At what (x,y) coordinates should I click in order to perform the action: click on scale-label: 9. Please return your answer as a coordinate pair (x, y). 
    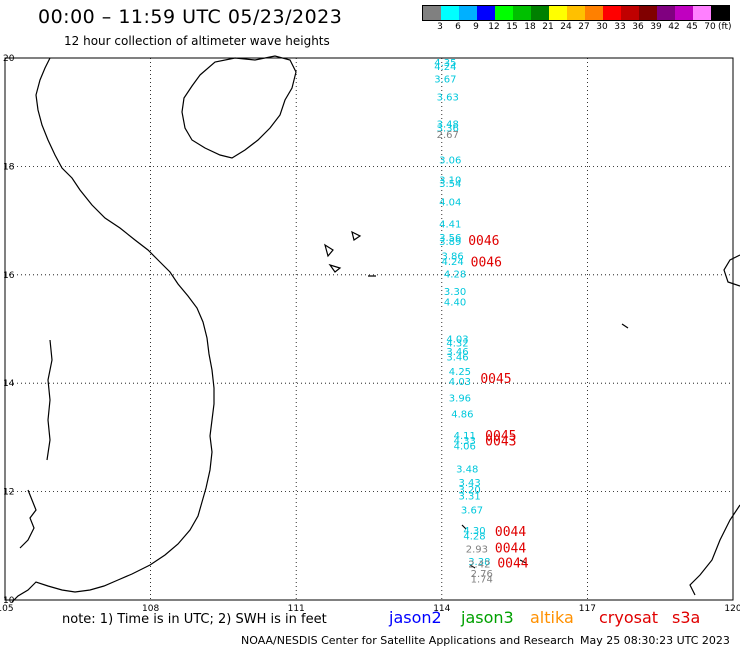
    Looking at the image, I should click on (476, 27).